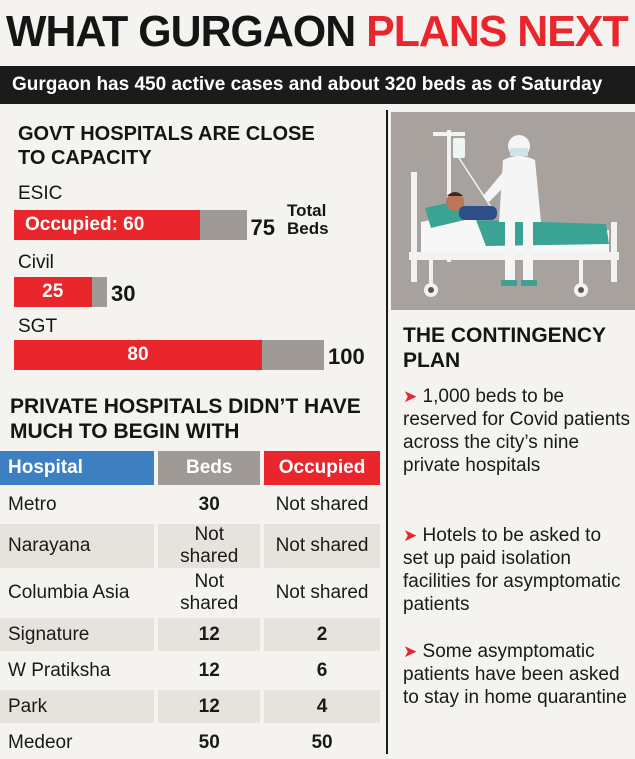 This screenshot has width=635, height=759. I want to click on col-occupied: Occupied, so click(320, 468).